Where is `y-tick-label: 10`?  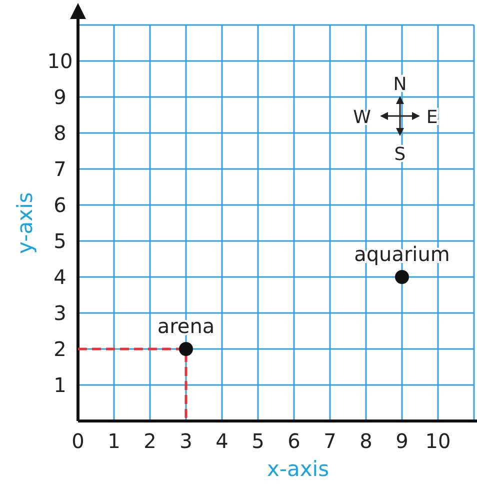
y-tick-label: 10 is located at coordinates (60, 61).